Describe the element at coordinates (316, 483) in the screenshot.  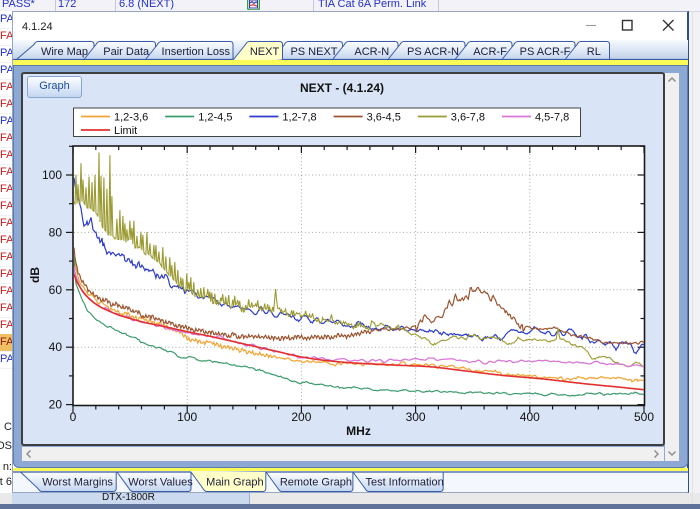
I see `svg-text: Remote Graph` at that location.